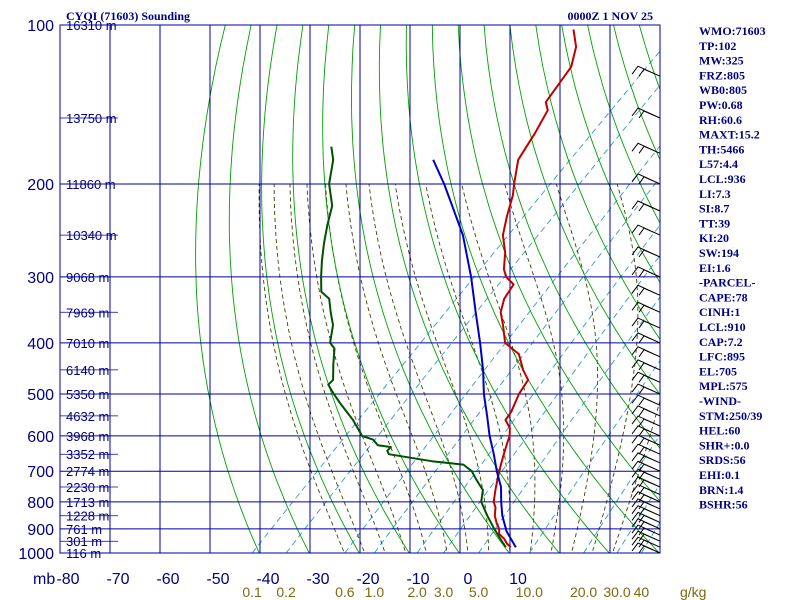 Image resolution: width=800 pixels, height=600 pixels. I want to click on index-line: LI:7.3, so click(715, 194).